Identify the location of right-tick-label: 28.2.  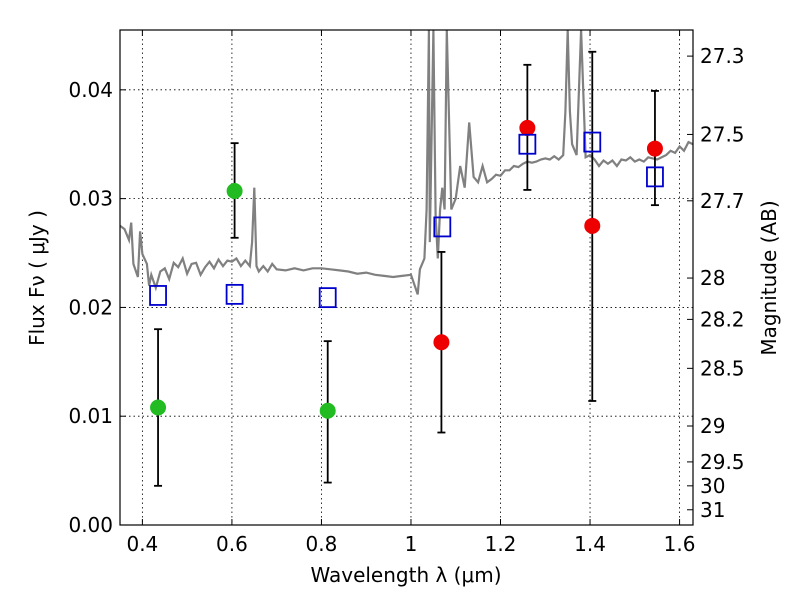
(722, 319).